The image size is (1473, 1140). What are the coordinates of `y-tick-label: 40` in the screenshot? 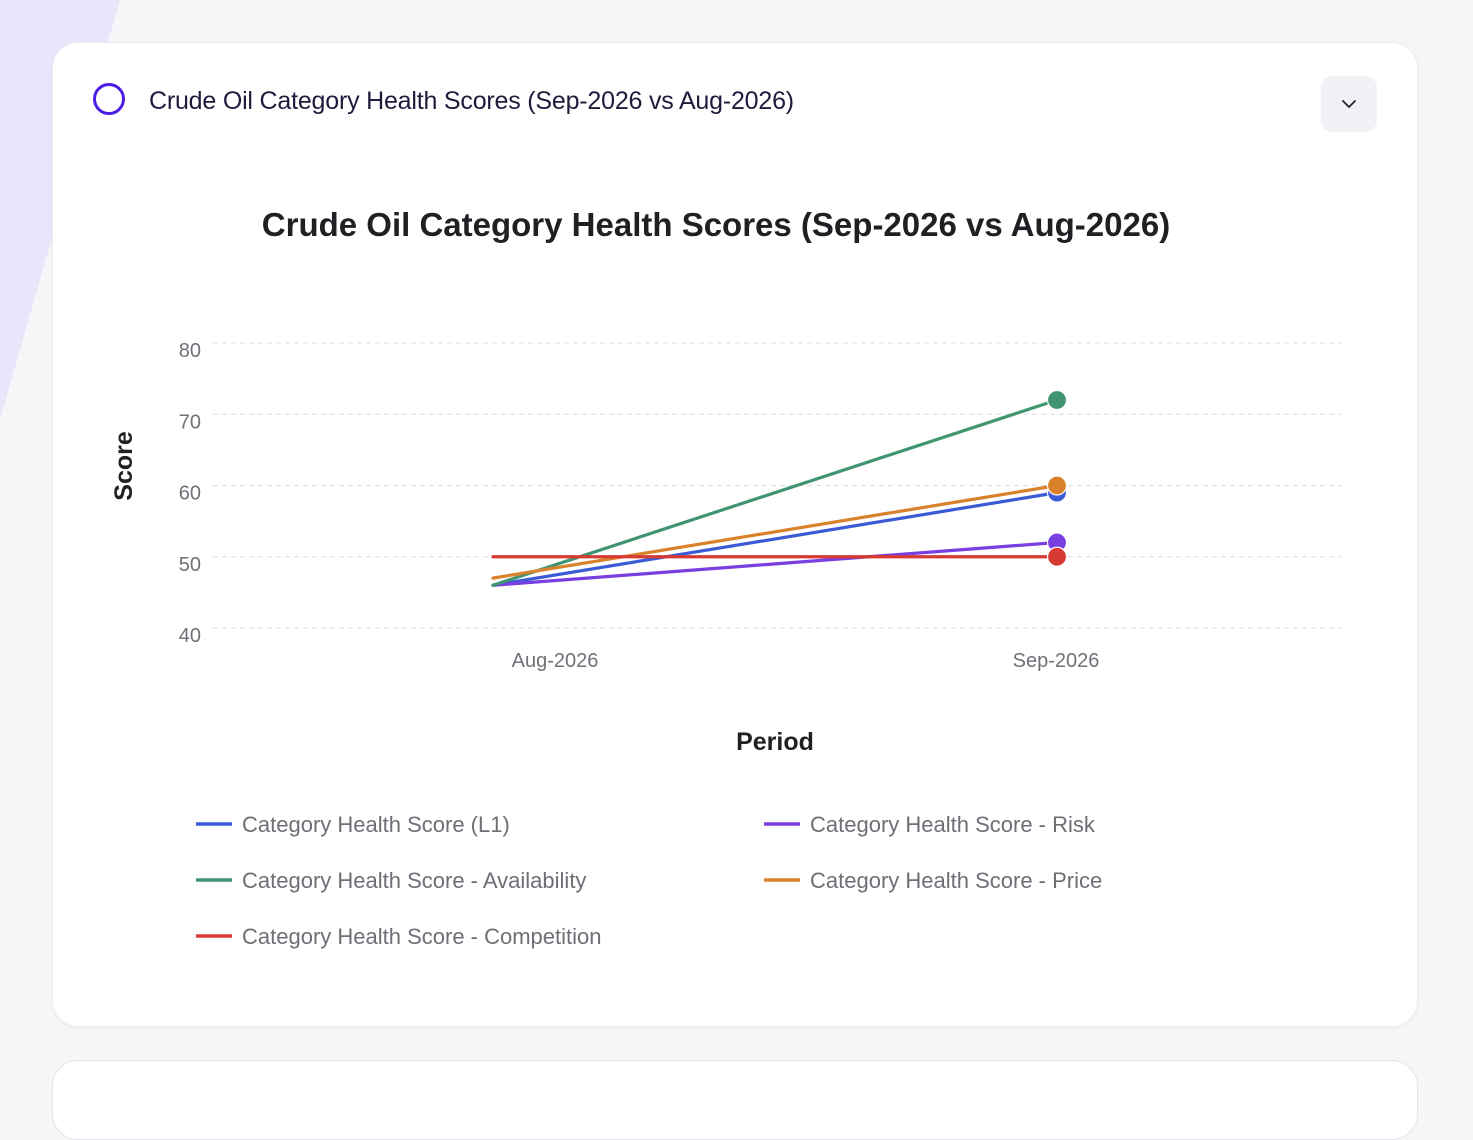 It's located at (190, 636).